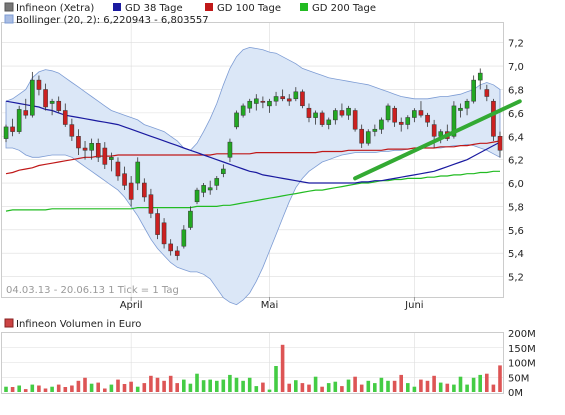 This screenshot has height=415, width=565. What do you see at coordinates (9, 7) in the screenshot?
I see `legend-swatch-infineon` at bounding box center [9, 7].